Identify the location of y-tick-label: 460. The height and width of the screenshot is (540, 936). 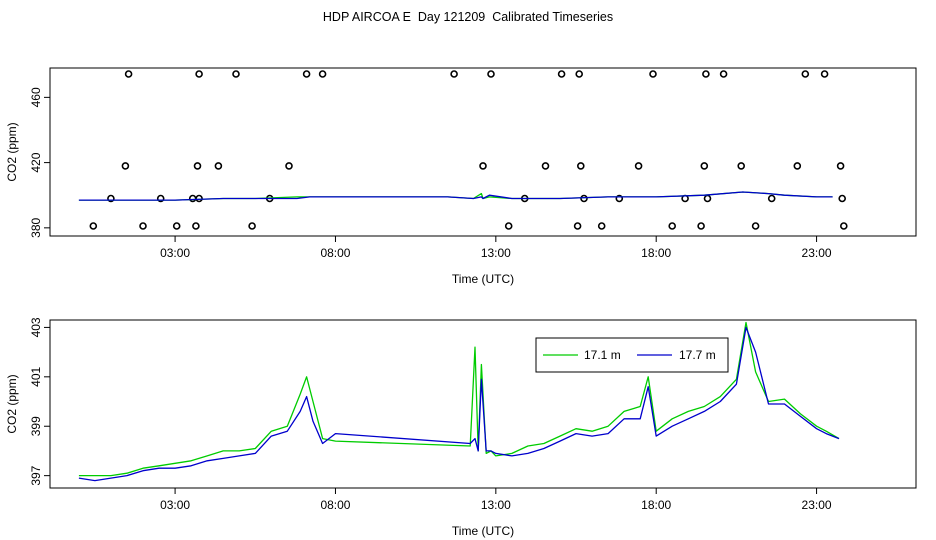
(36, 97).